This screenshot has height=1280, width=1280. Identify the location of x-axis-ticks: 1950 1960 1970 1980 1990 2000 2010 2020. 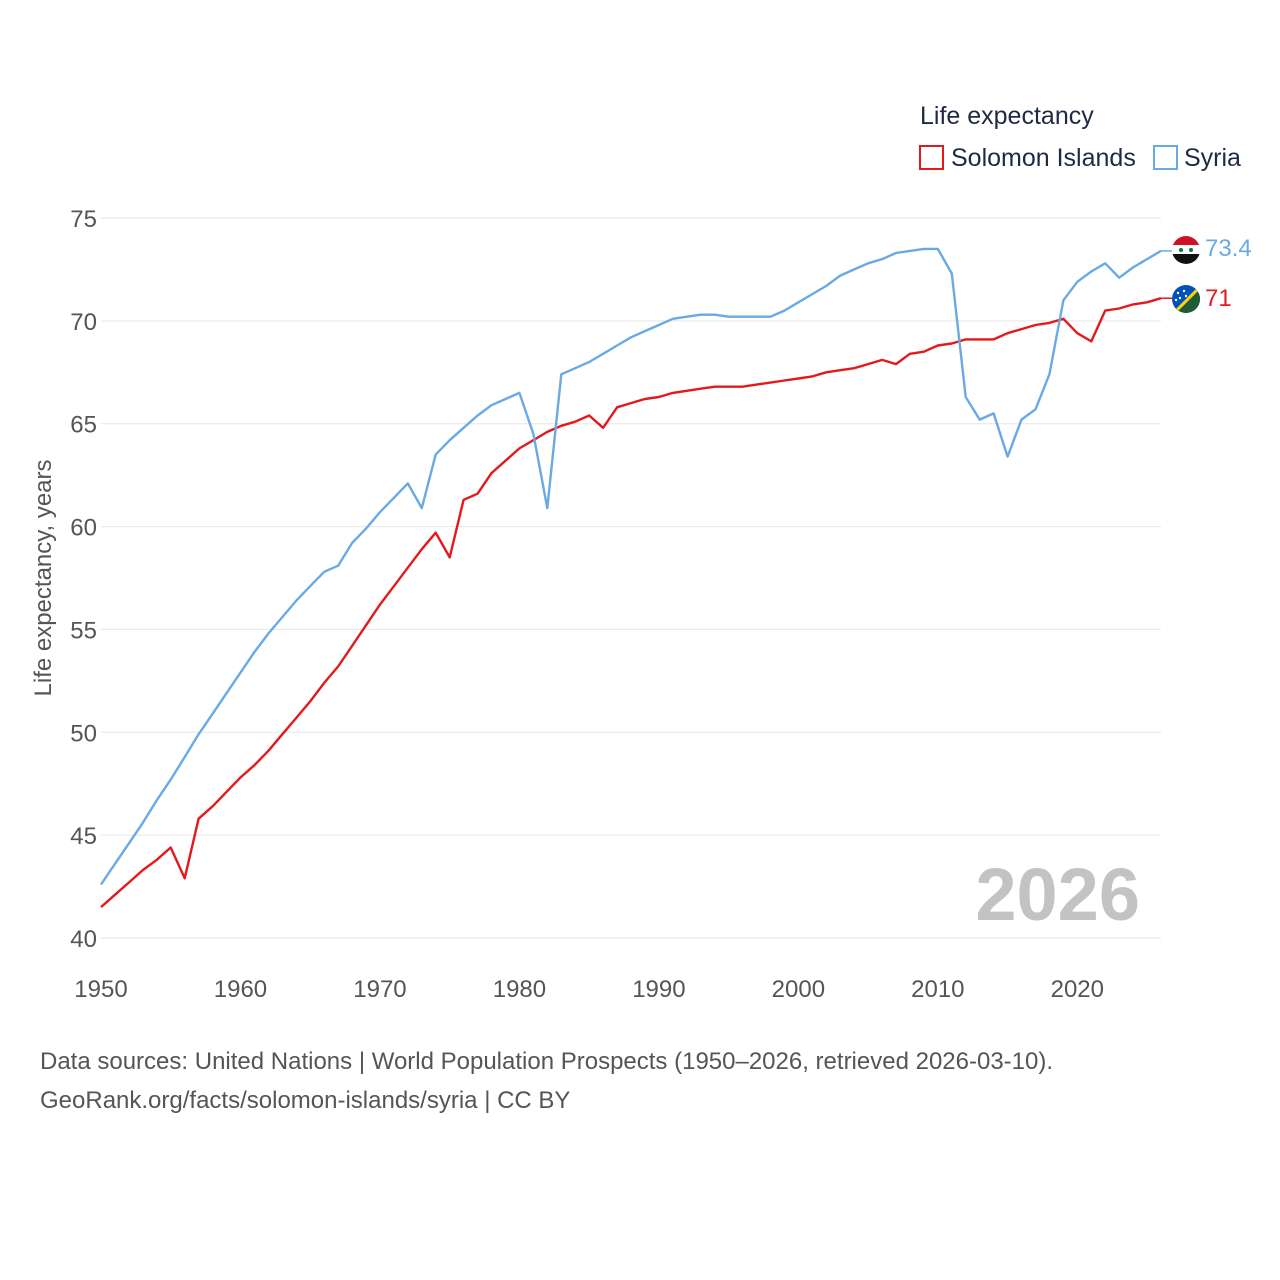
(589, 989).